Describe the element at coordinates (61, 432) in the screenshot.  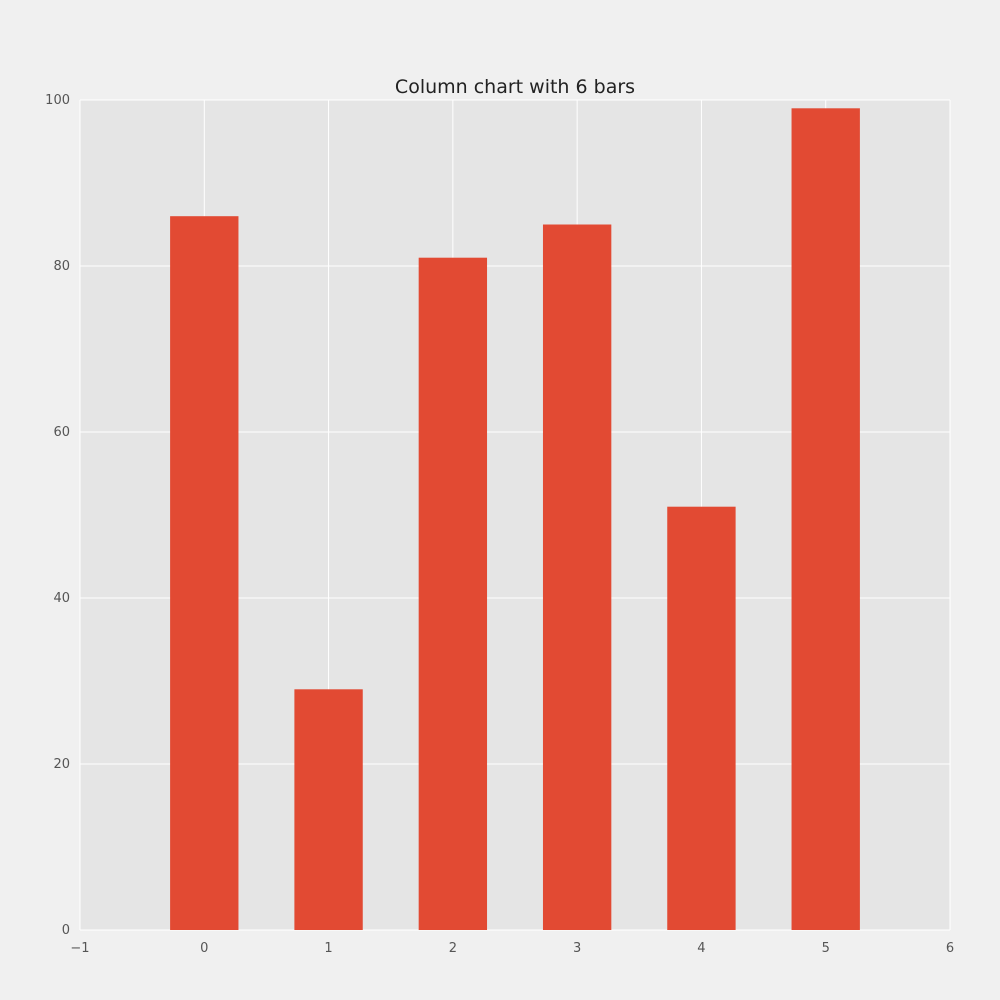
I see `y-tick-label: 60` at that location.